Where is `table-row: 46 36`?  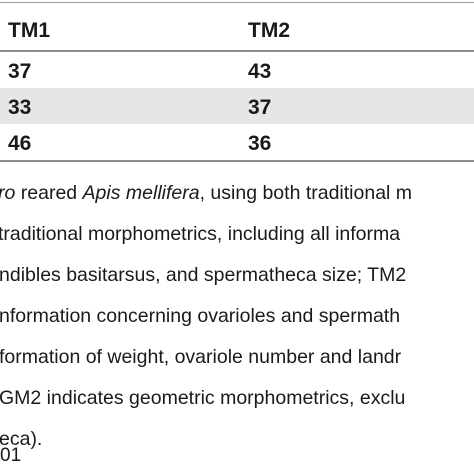
table-row: 46 36 is located at coordinates (237, 142).